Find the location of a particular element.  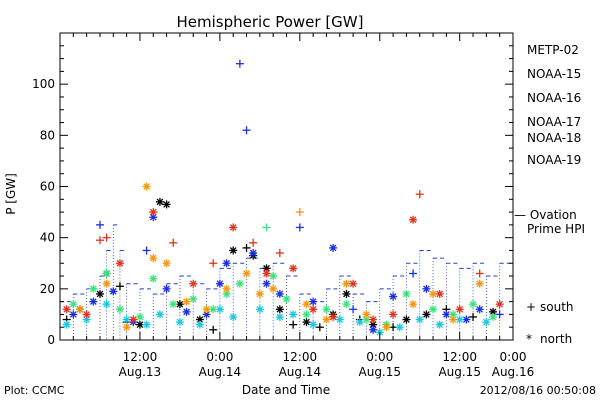

legend-noaa-18: NOAA-18 is located at coordinates (554, 138).